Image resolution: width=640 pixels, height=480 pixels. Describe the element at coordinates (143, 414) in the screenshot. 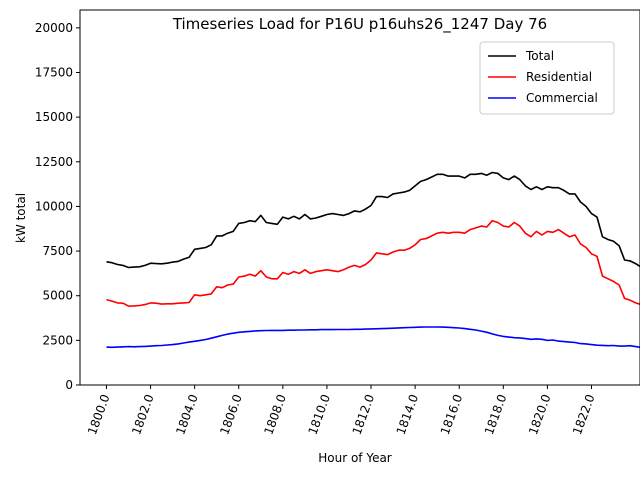

I see `x-tick-label: 1802.0` at that location.